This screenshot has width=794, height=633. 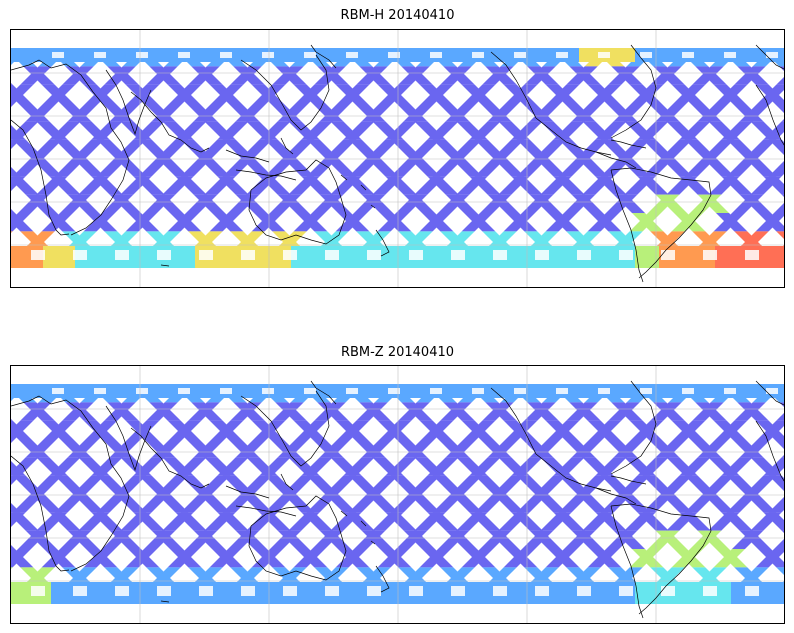 What do you see at coordinates (397, 352) in the screenshot?
I see `panel-bottom-title: RBM-Z 20140410` at bounding box center [397, 352].